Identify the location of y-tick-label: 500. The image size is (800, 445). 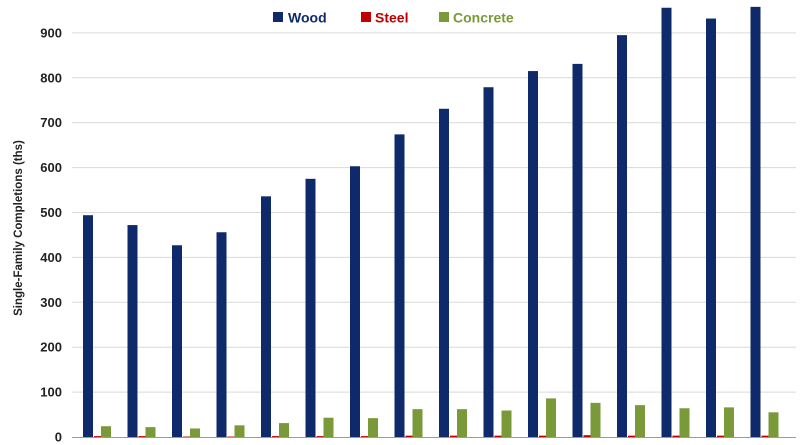
(51, 212).